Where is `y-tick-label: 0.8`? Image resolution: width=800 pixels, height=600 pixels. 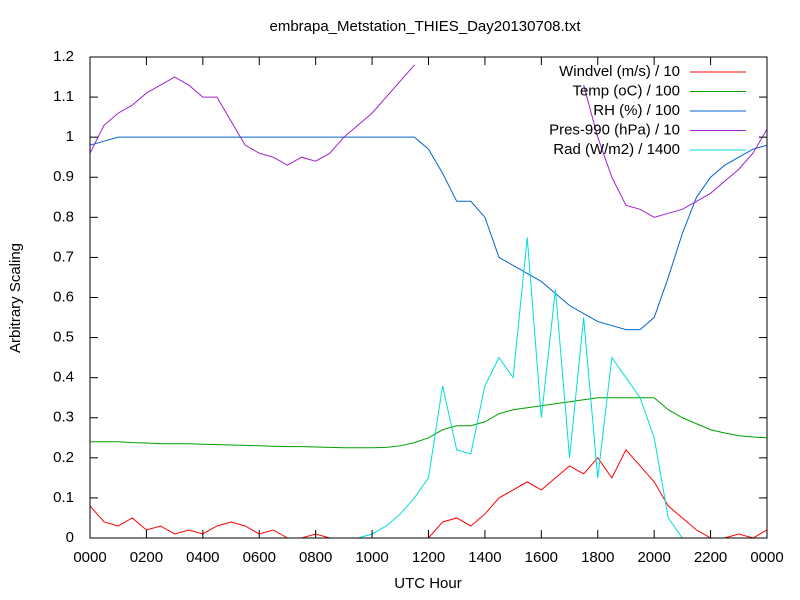 y-tick-label: 0.8 is located at coordinates (63, 216).